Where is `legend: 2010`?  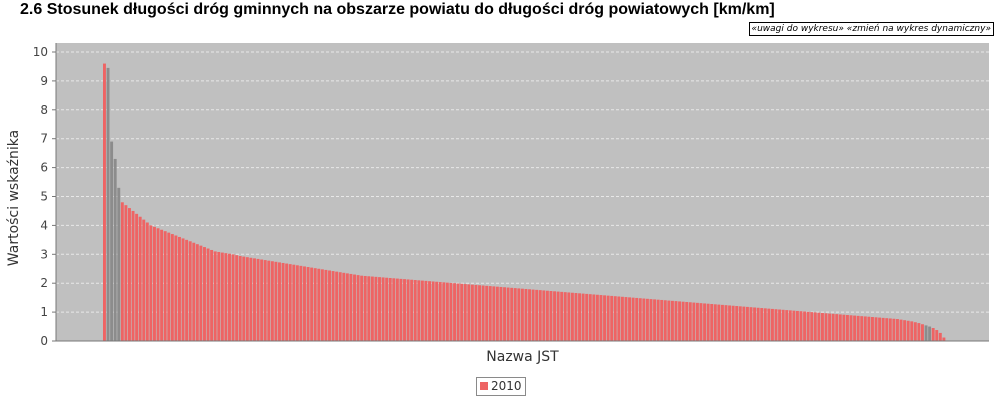
legend: 2010 is located at coordinates (501, 386).